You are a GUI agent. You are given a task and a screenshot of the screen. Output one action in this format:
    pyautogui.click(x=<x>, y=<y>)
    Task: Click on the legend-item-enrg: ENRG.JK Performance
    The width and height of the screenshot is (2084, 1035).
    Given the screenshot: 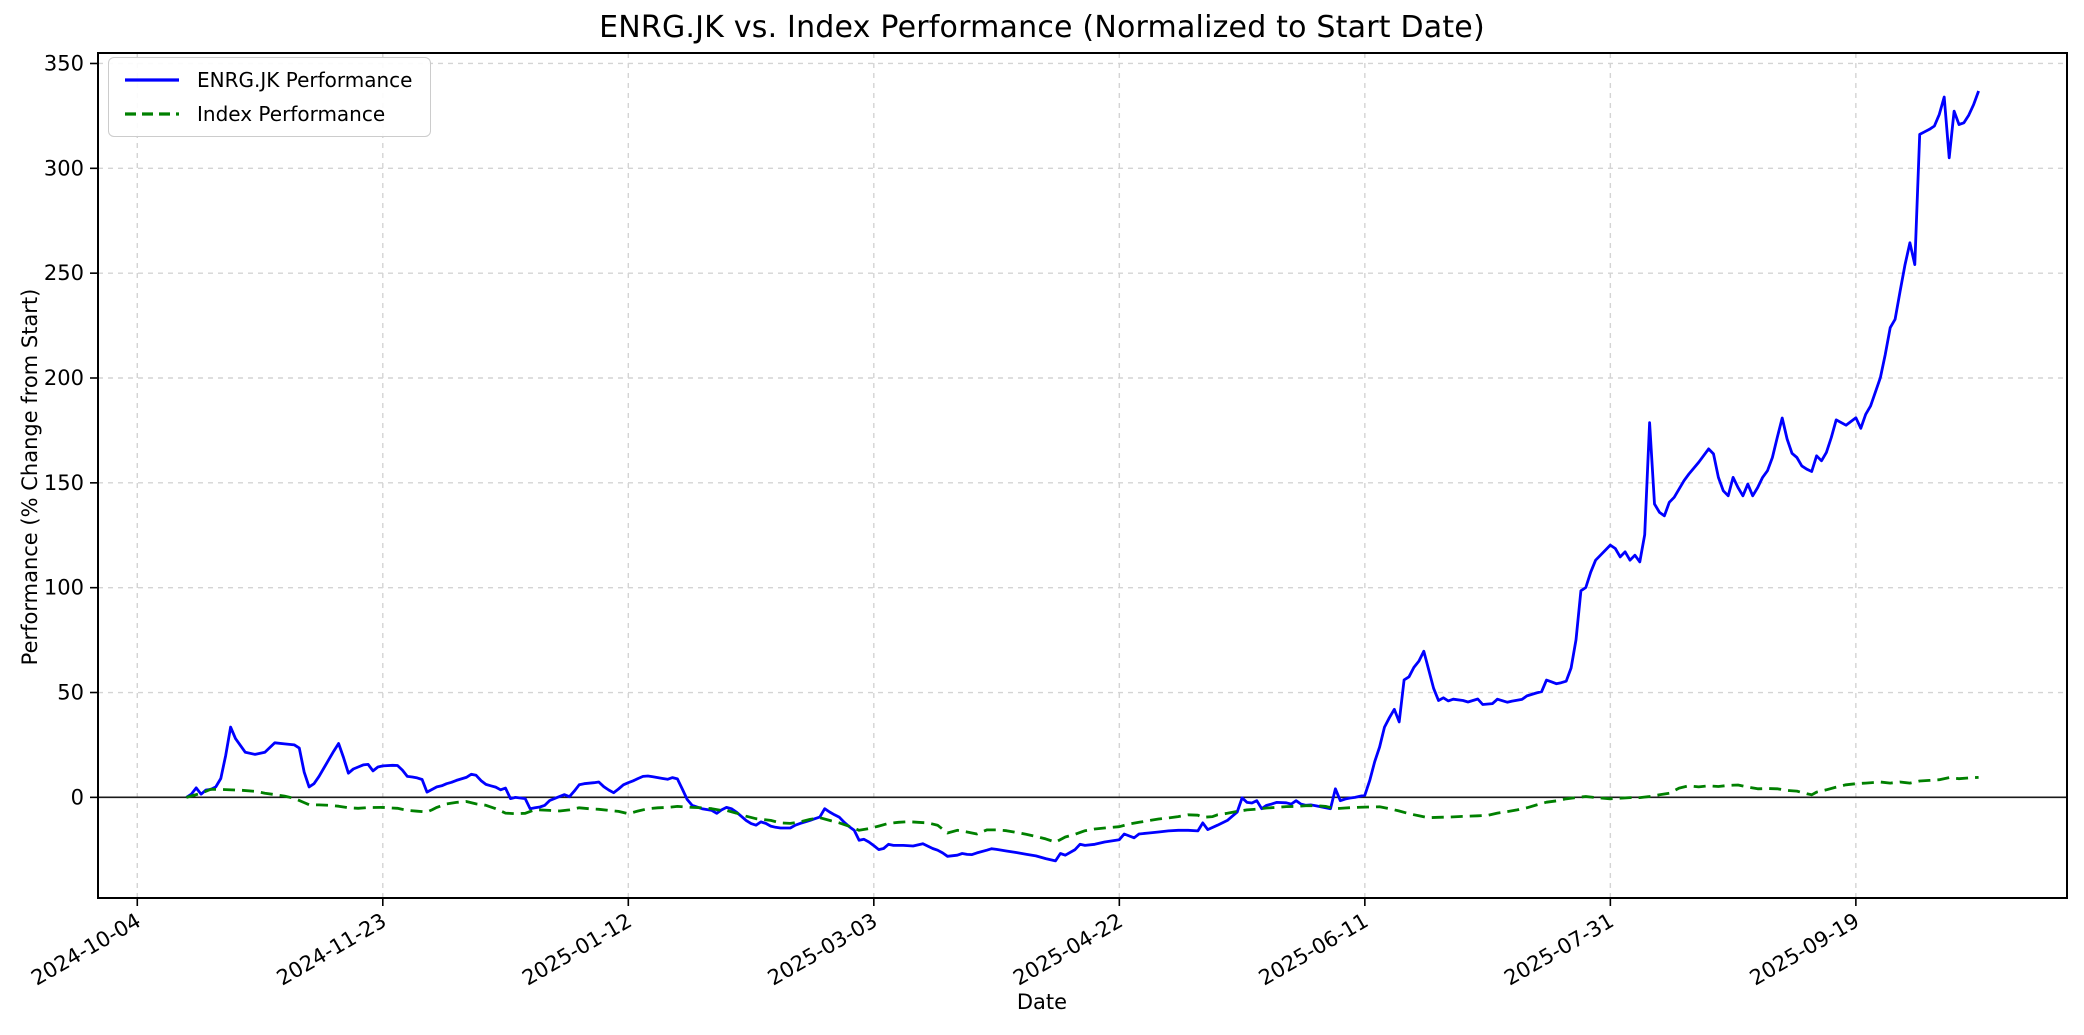 What is the action you would take?
    pyautogui.click(x=267, y=80)
    